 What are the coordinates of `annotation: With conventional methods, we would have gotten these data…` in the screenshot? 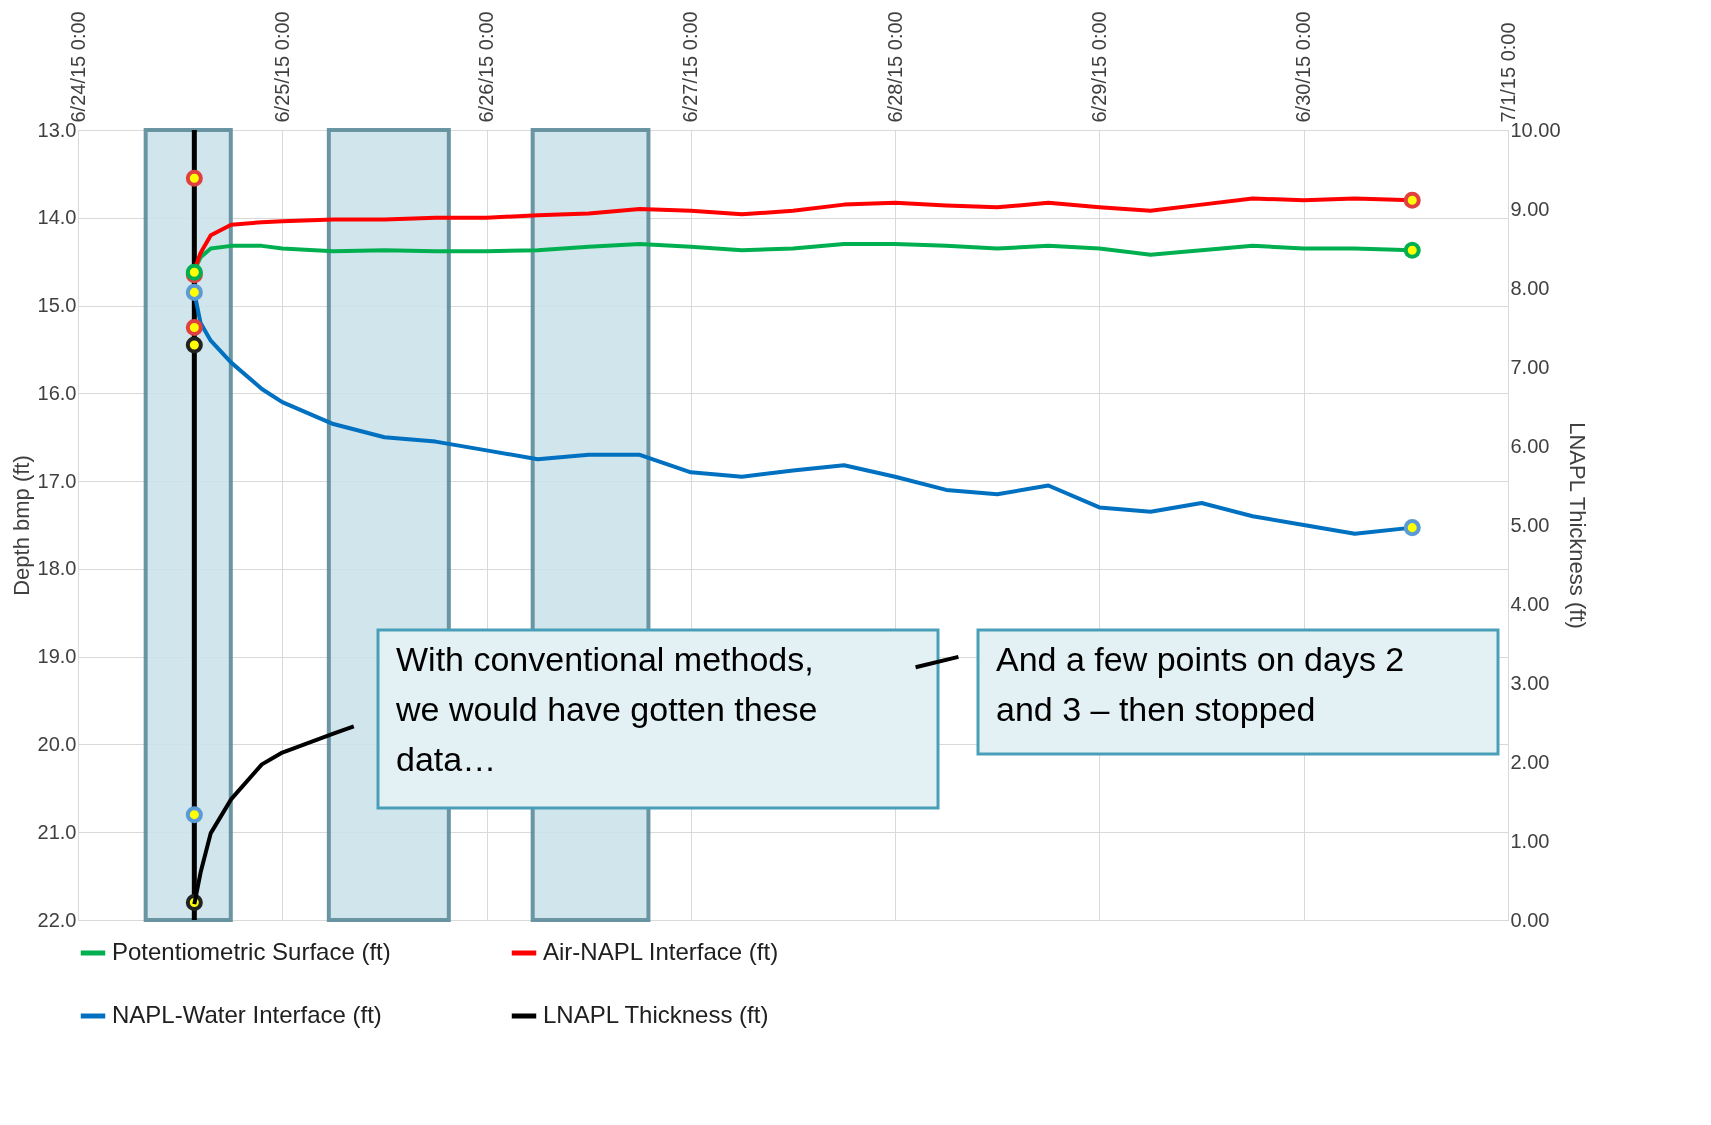 It's located at (606, 709).